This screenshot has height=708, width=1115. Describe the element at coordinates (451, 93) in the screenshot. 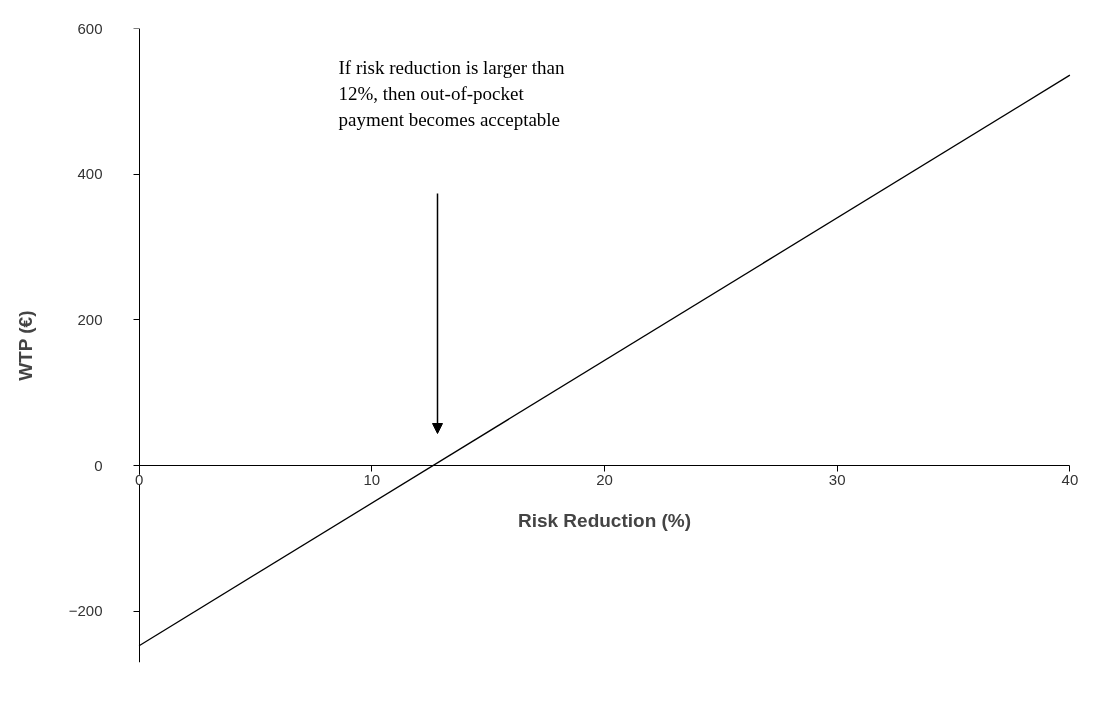

I see `annotation: If risk reduction is larger than 12%, then out-of-pocket payment becomes acceptable` at that location.